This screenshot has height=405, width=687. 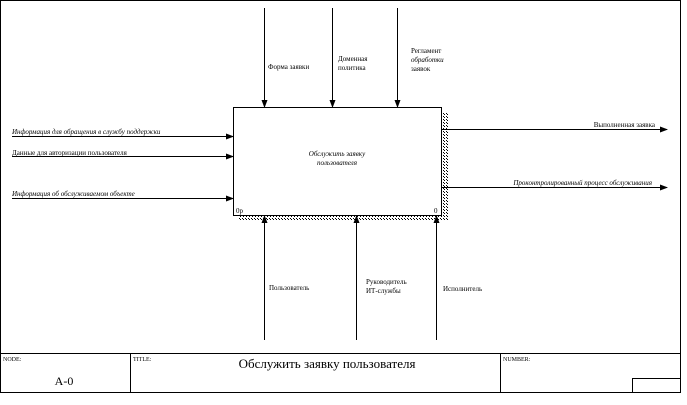 What do you see at coordinates (517, 360) in the screenshot?
I see `number-label: NUMBER:` at bounding box center [517, 360].